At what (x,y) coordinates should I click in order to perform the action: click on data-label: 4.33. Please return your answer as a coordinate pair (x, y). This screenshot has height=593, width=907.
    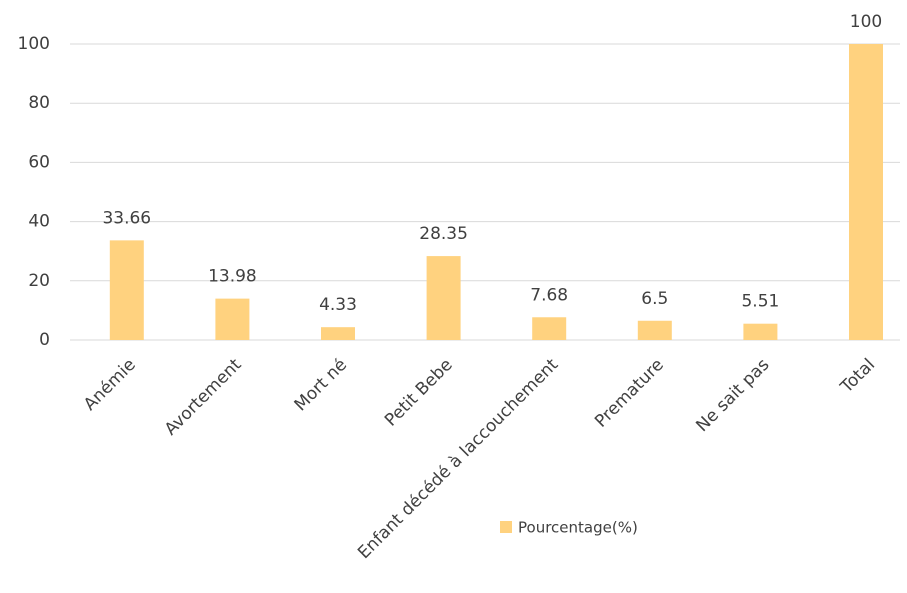
    Looking at the image, I should click on (338, 305).